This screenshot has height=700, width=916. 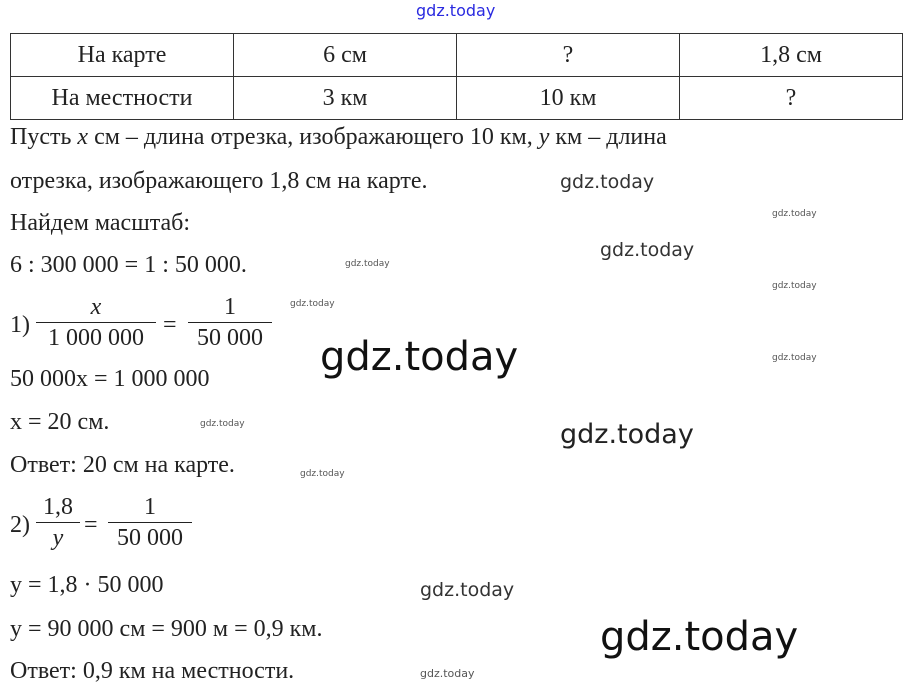 I want to click on answer-1: Ответ: 20 см на карте., so click(x=122, y=465).